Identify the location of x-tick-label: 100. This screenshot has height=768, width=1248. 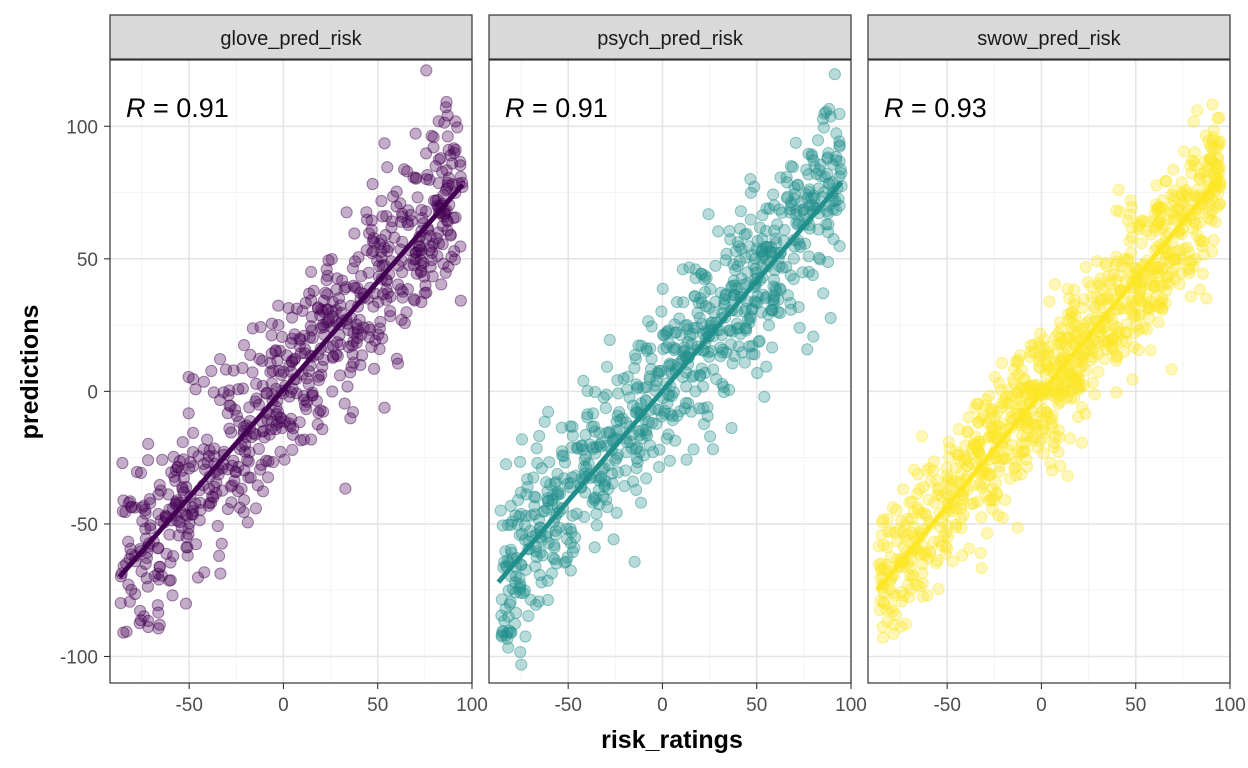
(851, 705).